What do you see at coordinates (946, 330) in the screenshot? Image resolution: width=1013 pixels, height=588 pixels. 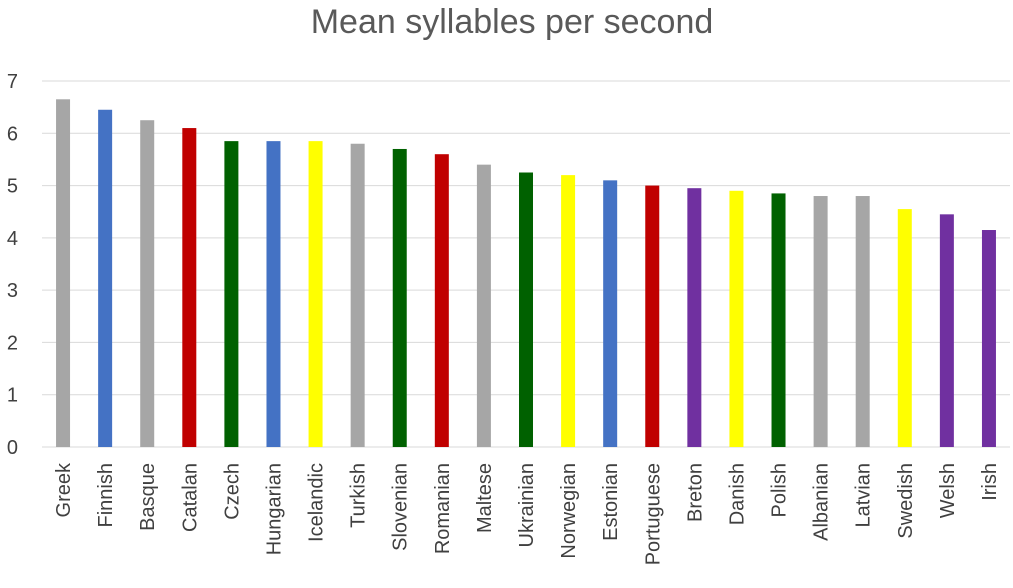 I see `bar-welsh` at bounding box center [946, 330].